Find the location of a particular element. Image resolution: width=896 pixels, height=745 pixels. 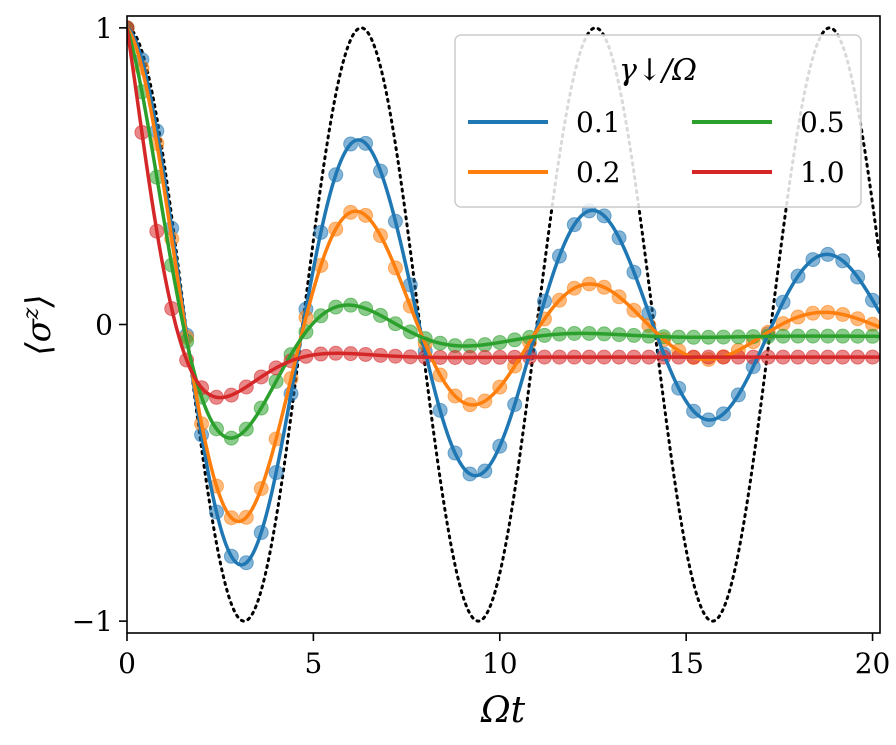

legend-label-0.5: 0.5 is located at coordinates (822, 122).